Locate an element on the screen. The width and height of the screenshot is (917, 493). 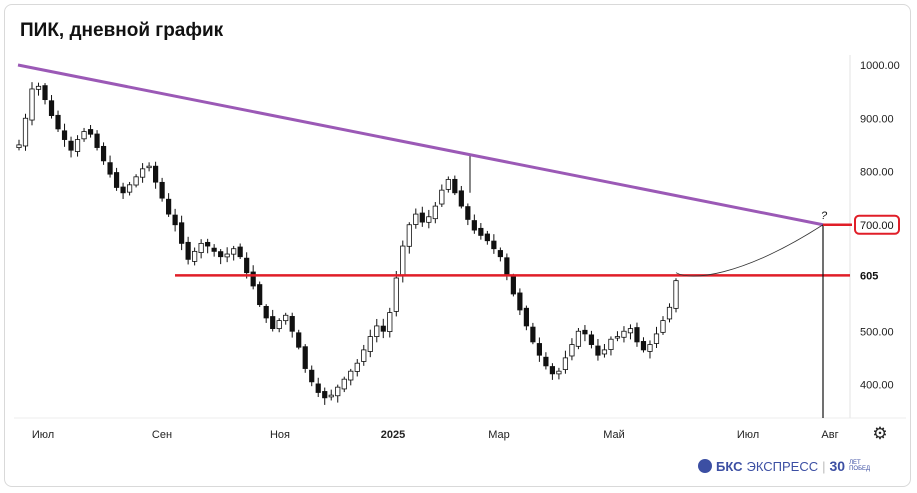
y-tick-label: 1000.00 is located at coordinates (880, 66).